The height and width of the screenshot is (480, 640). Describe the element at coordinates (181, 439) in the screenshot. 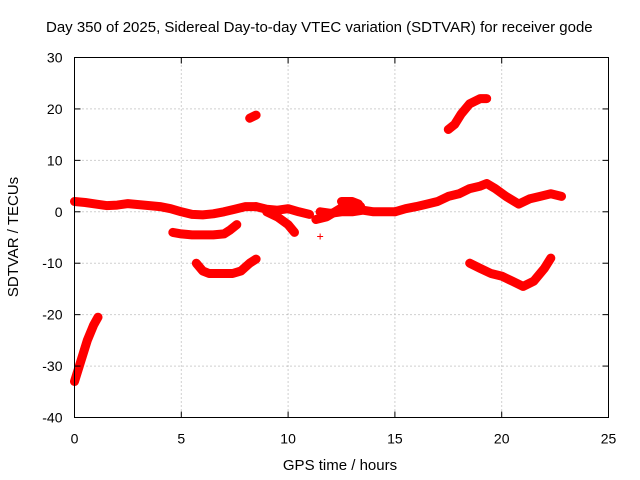

I see `x-tick-label: 5` at that location.